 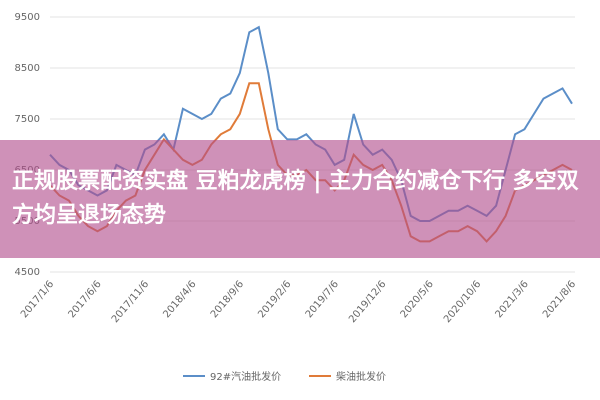 I want to click on x-tick-label: 2018/9/6, so click(x=227, y=299).